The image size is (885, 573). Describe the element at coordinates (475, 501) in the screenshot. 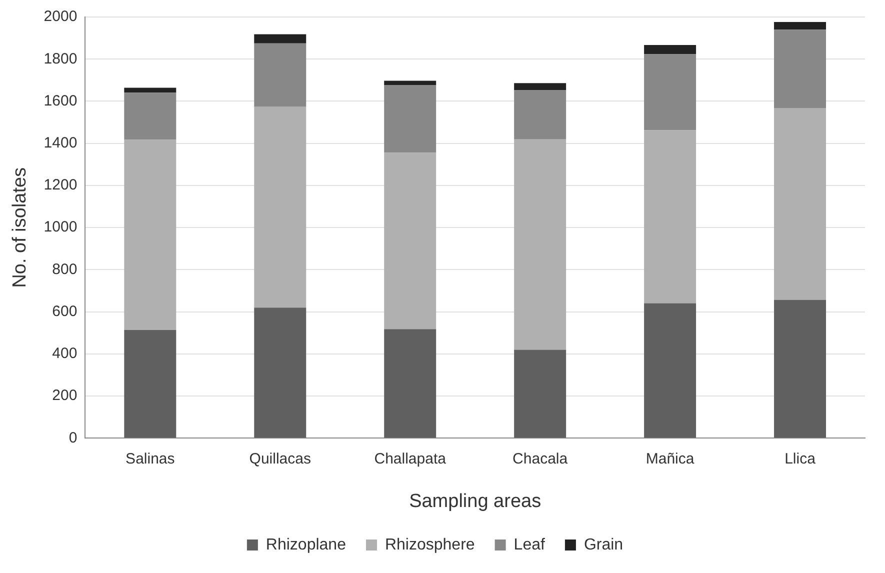

I see `x-axis-title: Sampling areas` at that location.